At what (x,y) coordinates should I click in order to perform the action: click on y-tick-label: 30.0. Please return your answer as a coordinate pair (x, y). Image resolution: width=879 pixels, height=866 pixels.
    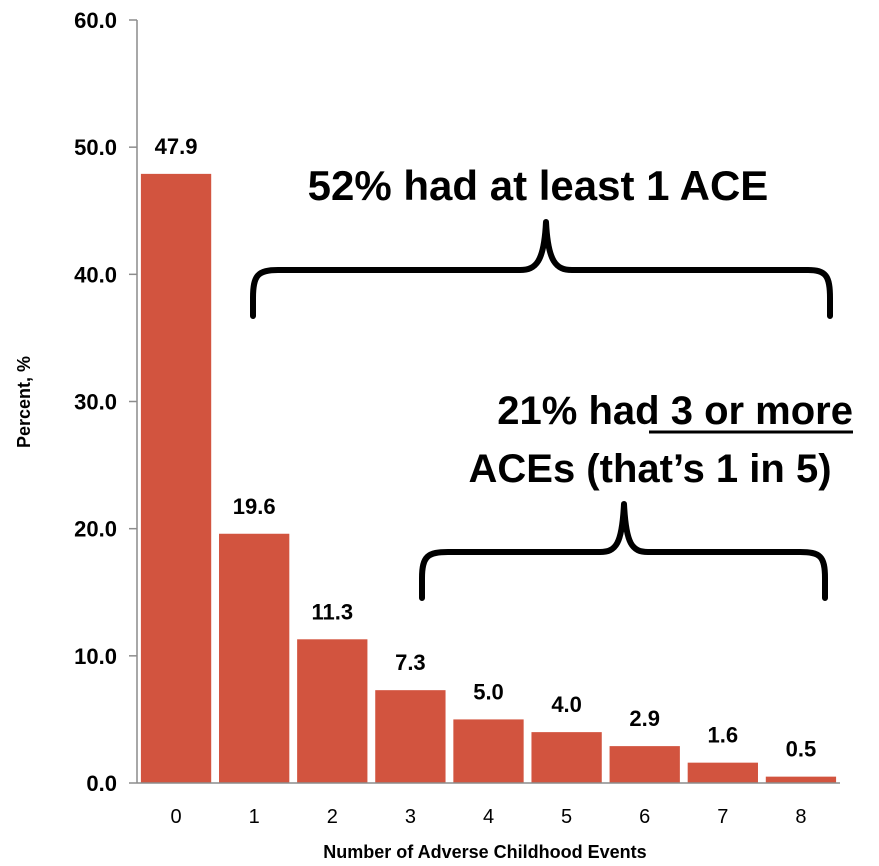
    Looking at the image, I should click on (95, 402).